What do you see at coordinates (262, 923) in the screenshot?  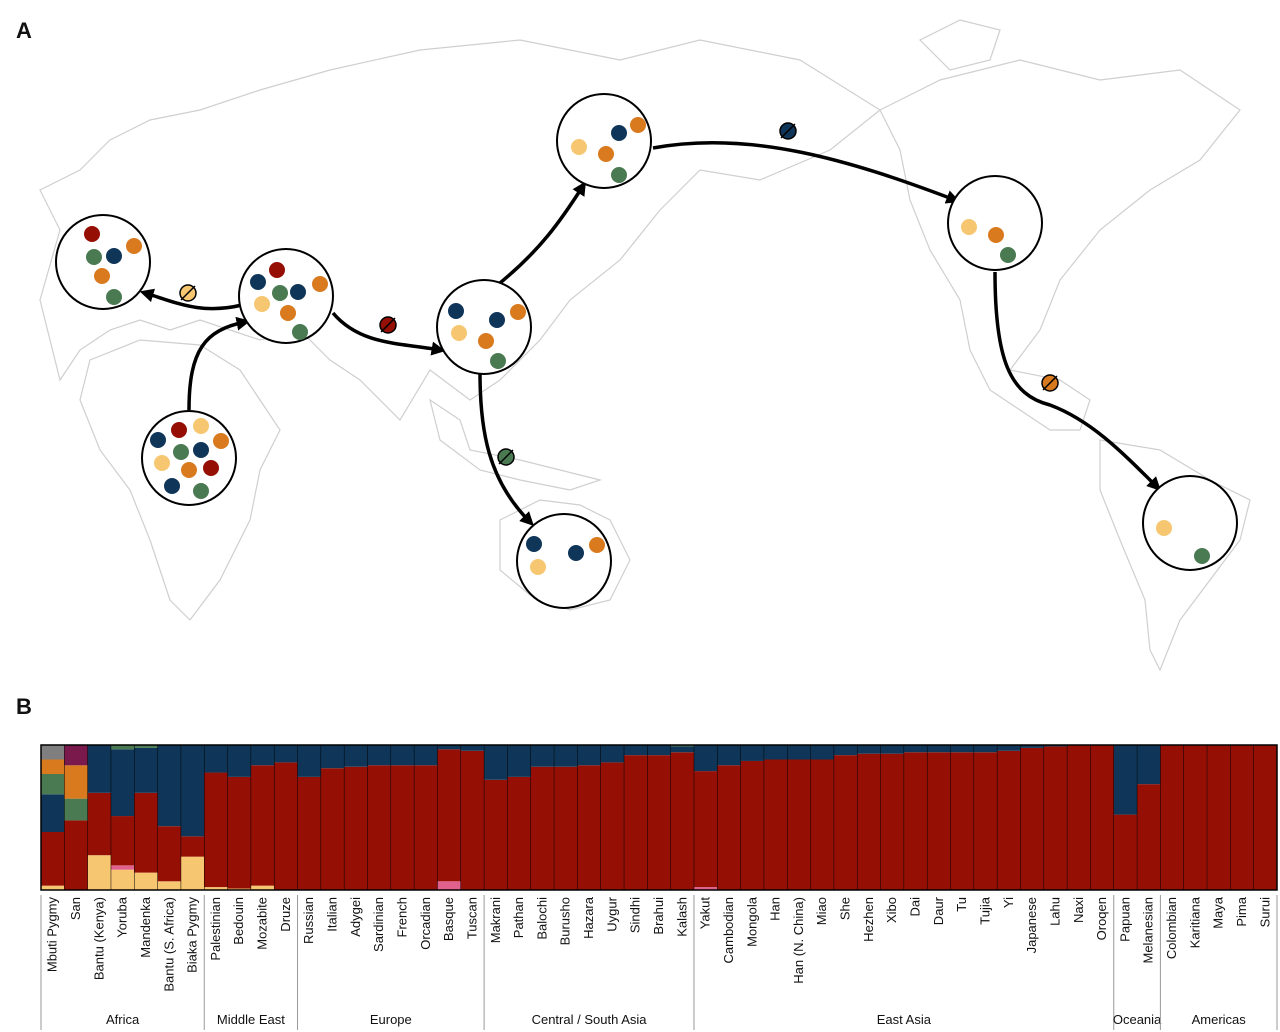 I see `population-label: Mozabite` at bounding box center [262, 923].